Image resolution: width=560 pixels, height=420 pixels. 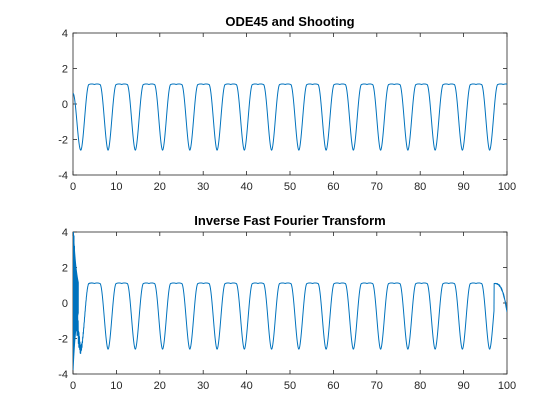 What do you see at coordinates (289, 21) in the screenshot?
I see `chart-title: ODE45 and Shooting` at bounding box center [289, 21].